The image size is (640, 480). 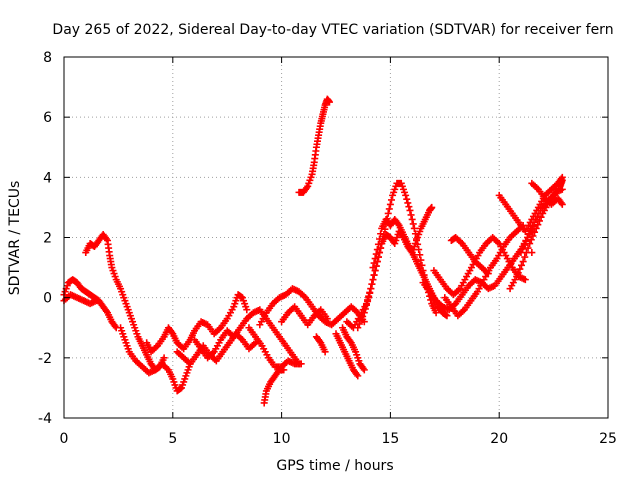 I want to click on y-tick-label: -2, so click(x=45, y=359).